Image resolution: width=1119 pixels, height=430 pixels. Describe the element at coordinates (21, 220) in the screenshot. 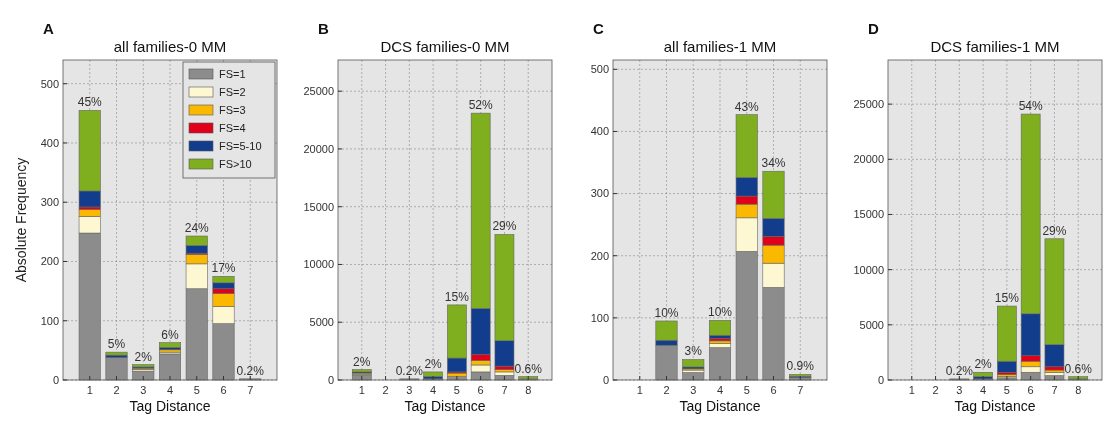

I see `y-axis-title: Absolute Frequency` at that location.